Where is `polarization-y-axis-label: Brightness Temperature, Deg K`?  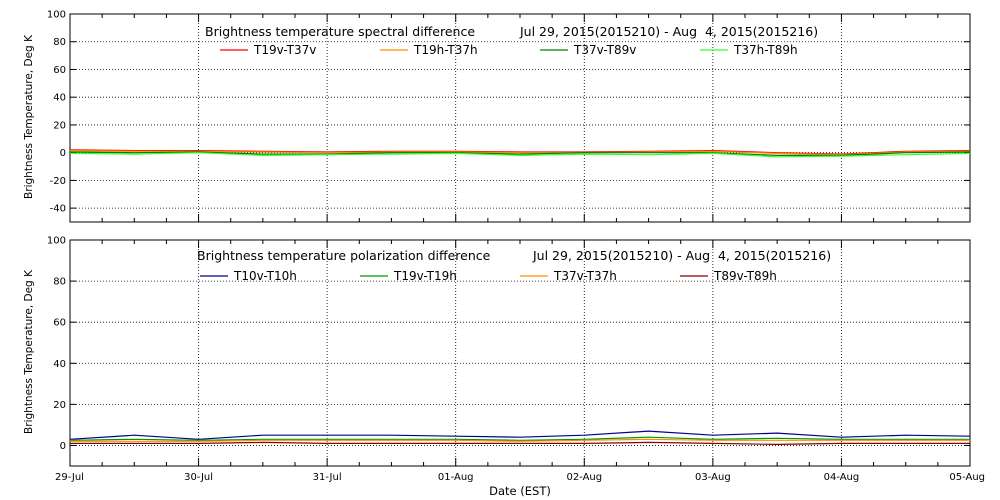
polarization-y-axis-label: Brightness Temperature, Deg K is located at coordinates (29, 351).